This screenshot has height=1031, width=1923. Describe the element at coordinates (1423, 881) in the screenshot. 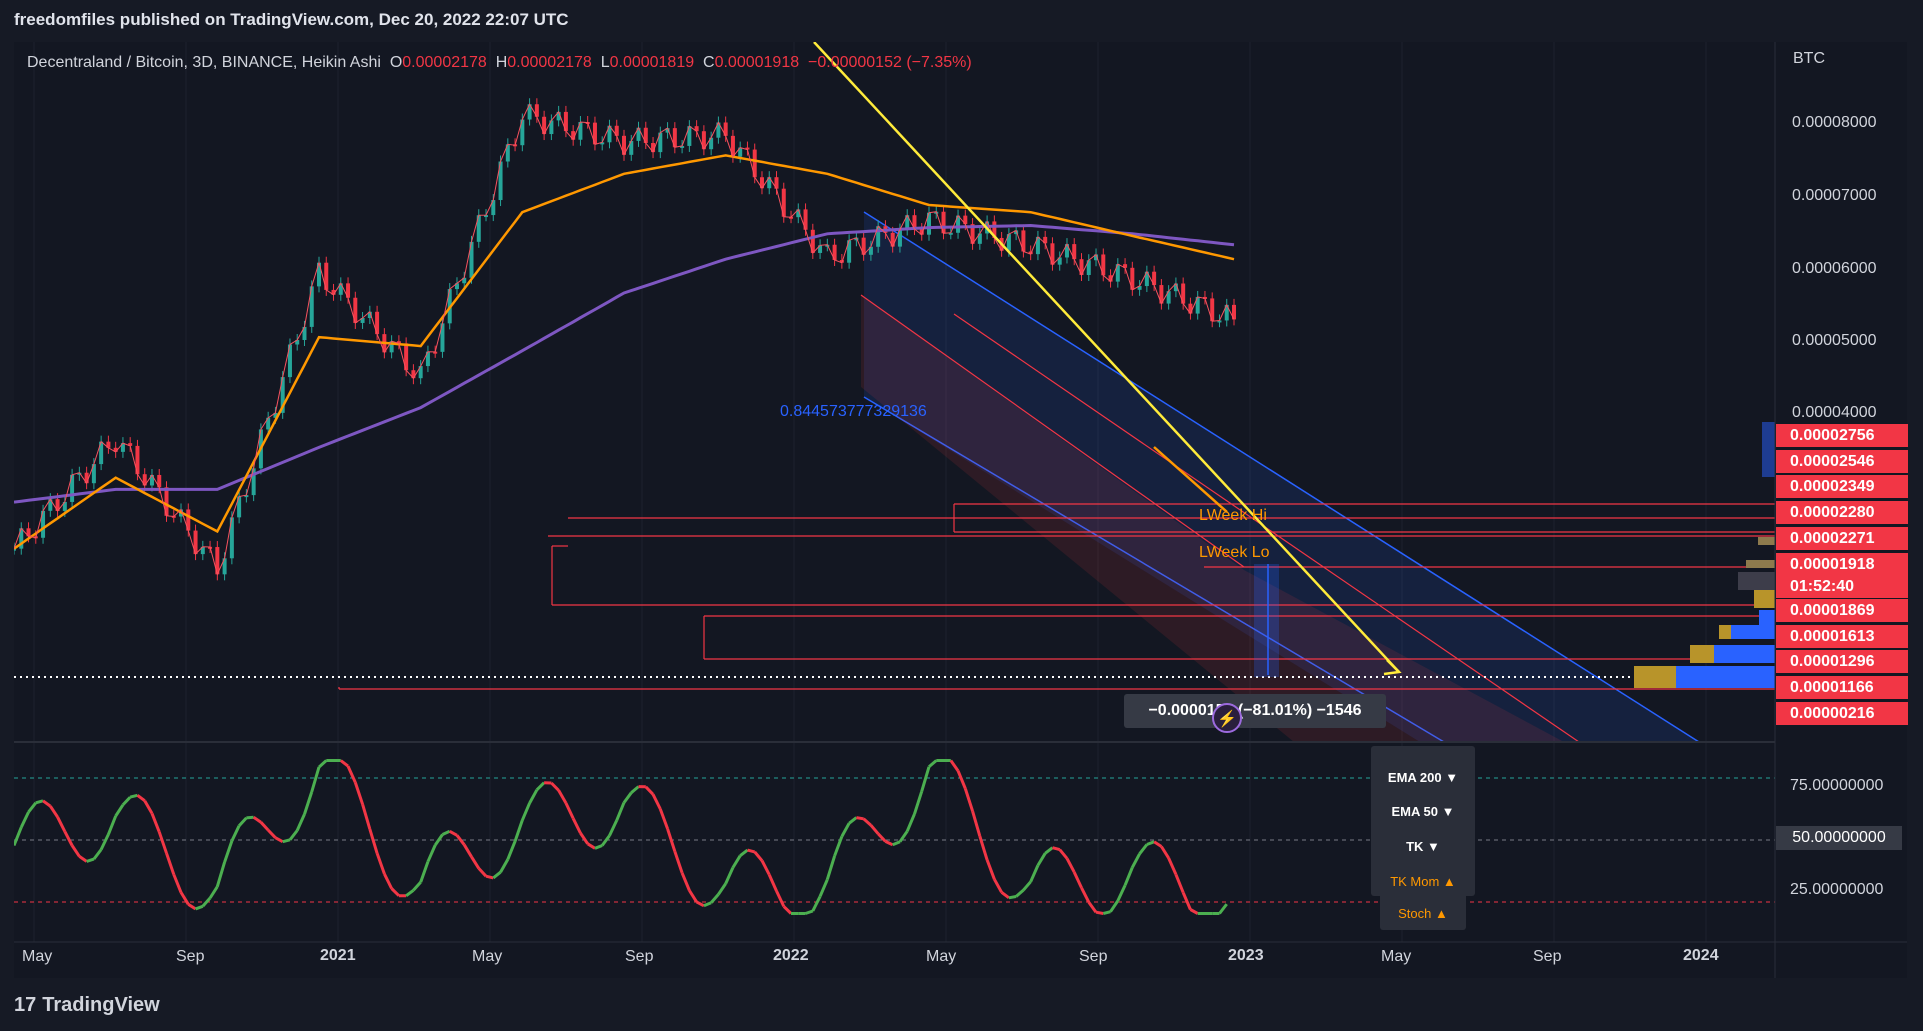

I see `menu-item-tk-mom: TK Mom ▲` at that location.